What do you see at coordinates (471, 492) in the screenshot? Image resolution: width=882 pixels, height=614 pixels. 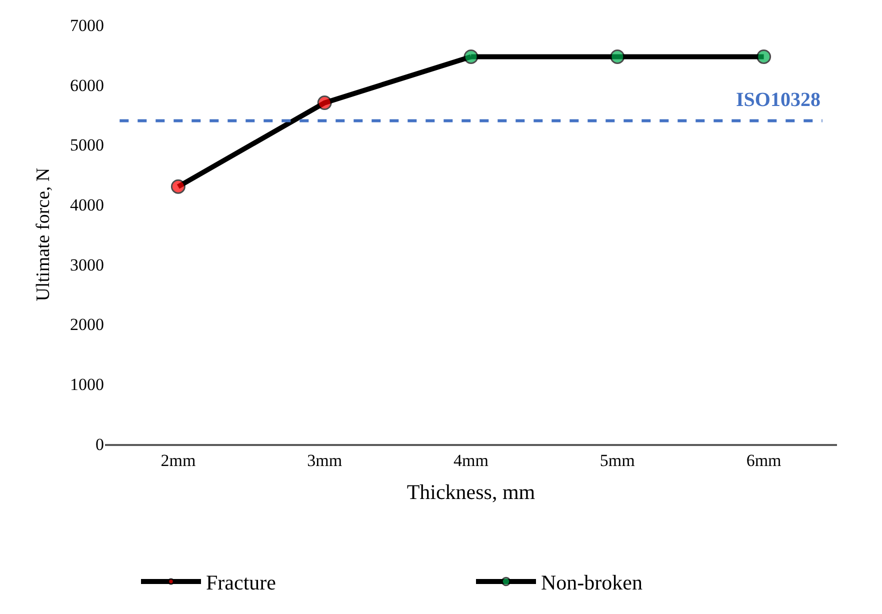 I see `x-axis-title: Thickness, mm` at bounding box center [471, 492].